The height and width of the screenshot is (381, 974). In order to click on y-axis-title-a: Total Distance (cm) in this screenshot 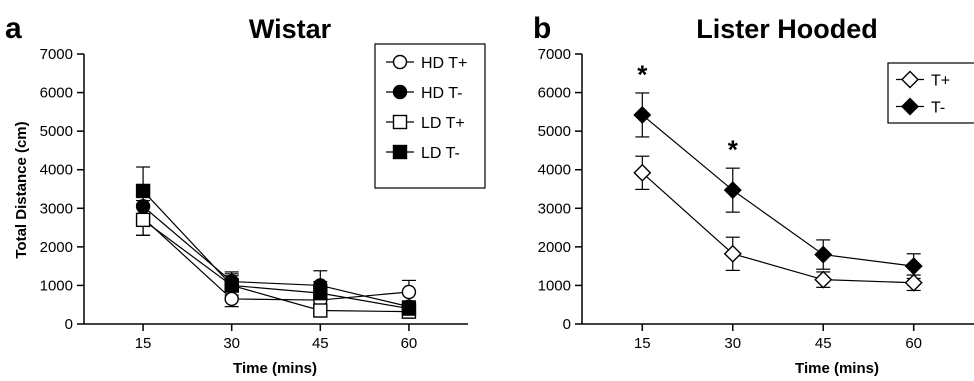, I will do `click(21, 189)`.